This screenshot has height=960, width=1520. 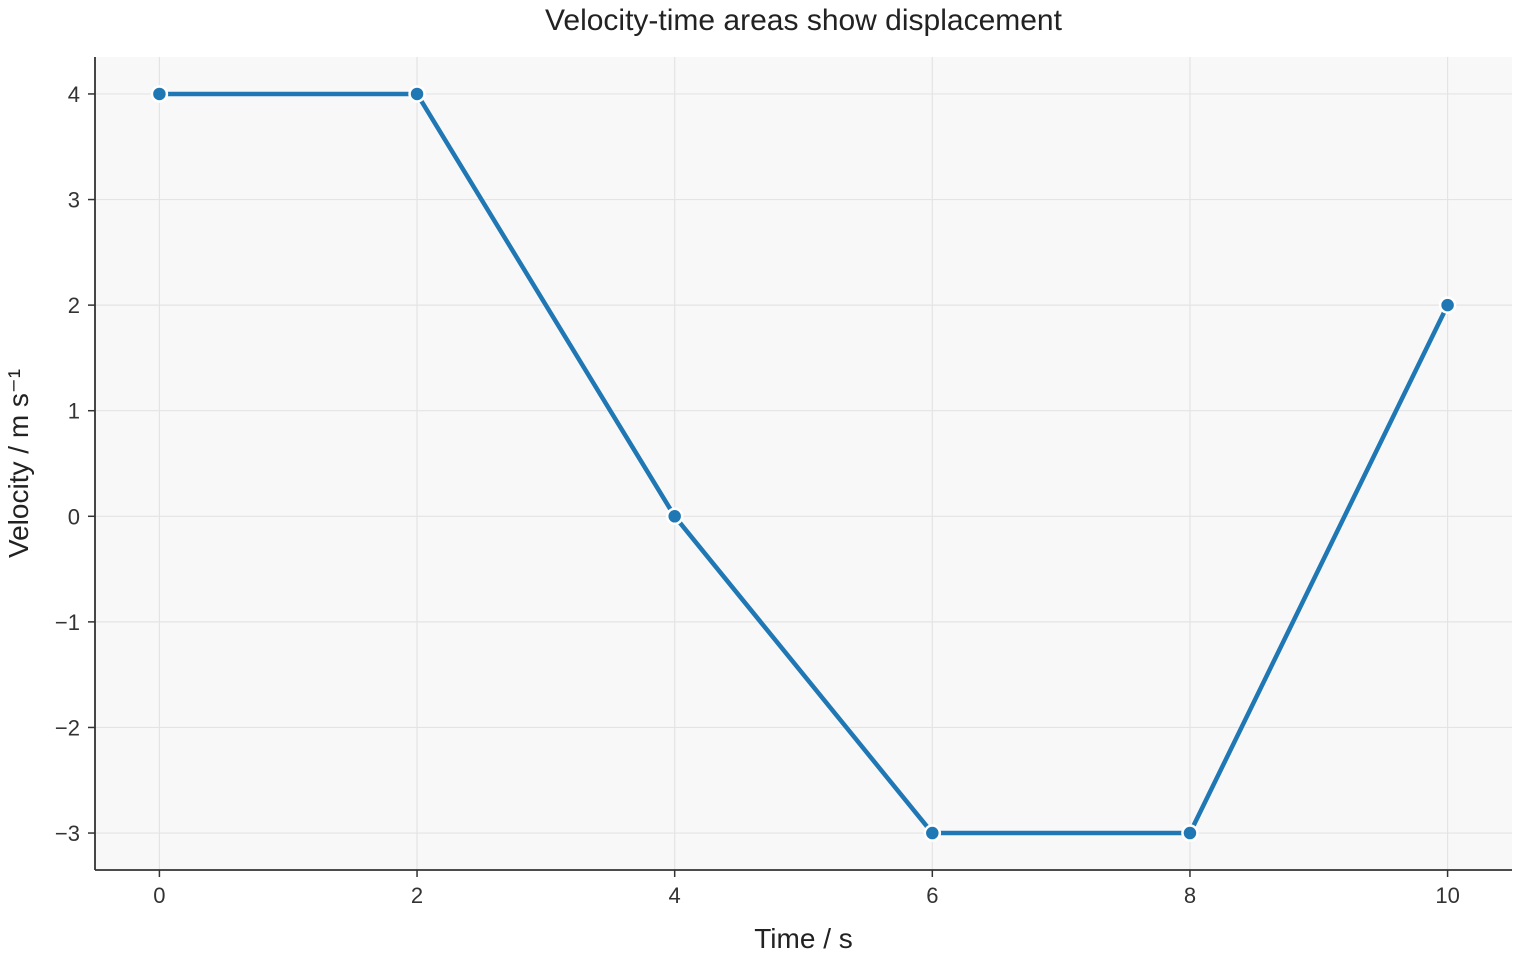 I want to click on chart-title: Velocity-time areas show displacement, so click(x=804, y=20).